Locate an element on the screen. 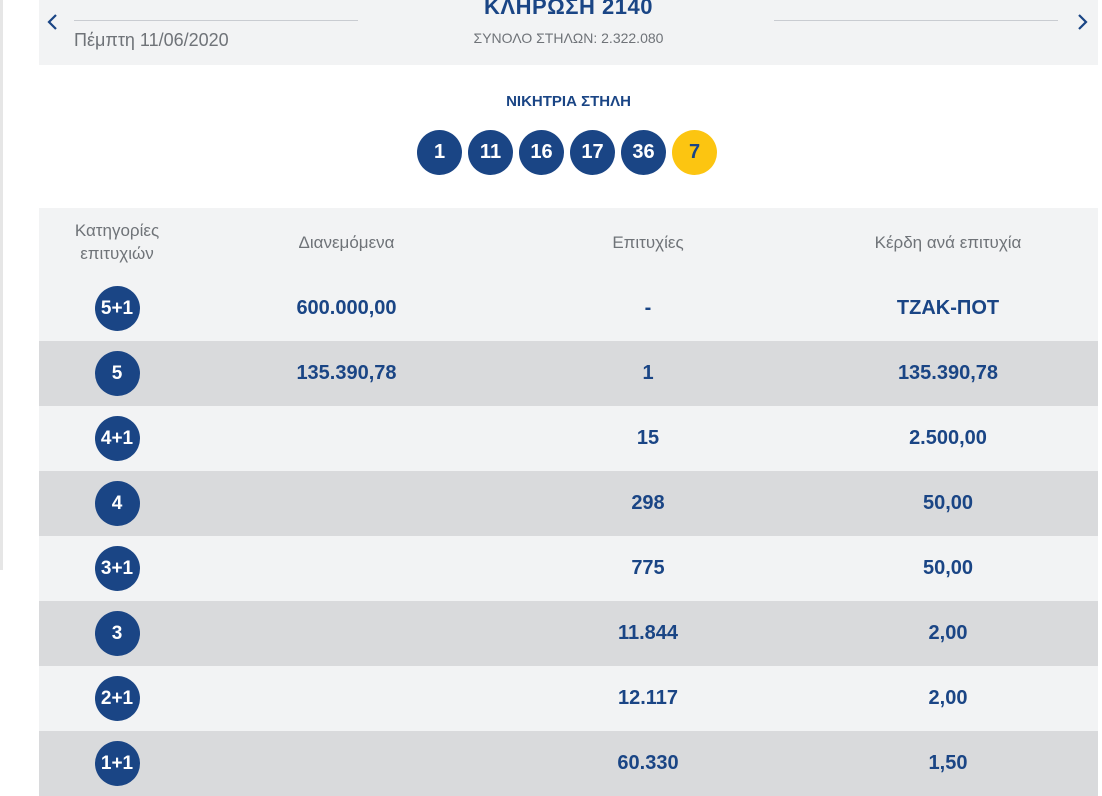  joker-number-ball: 7 is located at coordinates (694, 152).